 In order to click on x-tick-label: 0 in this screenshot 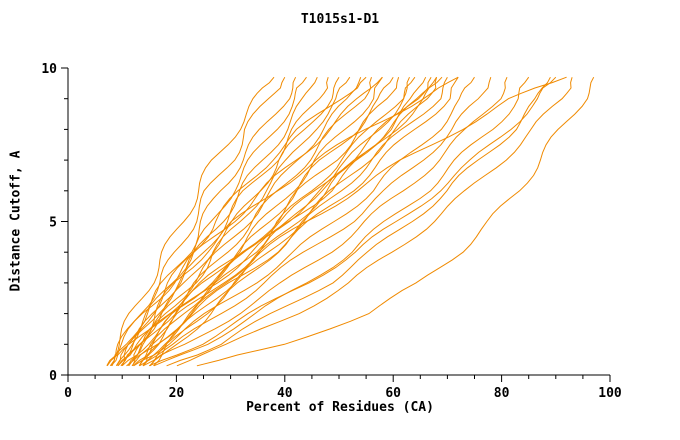, I will do `click(68, 393)`.